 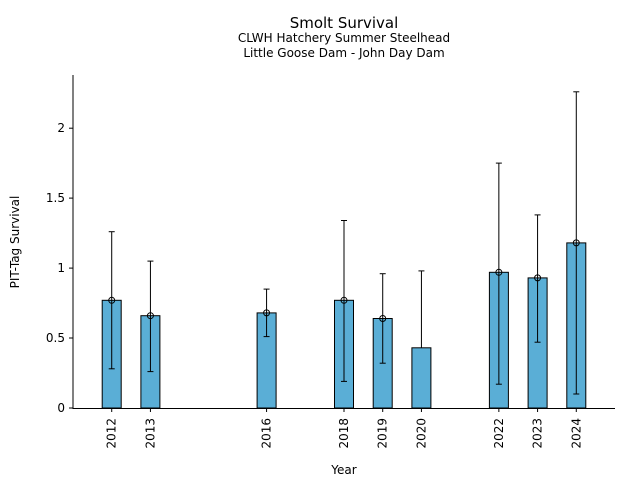 I want to click on y-tick-label-4: 2, so click(x=61, y=128).